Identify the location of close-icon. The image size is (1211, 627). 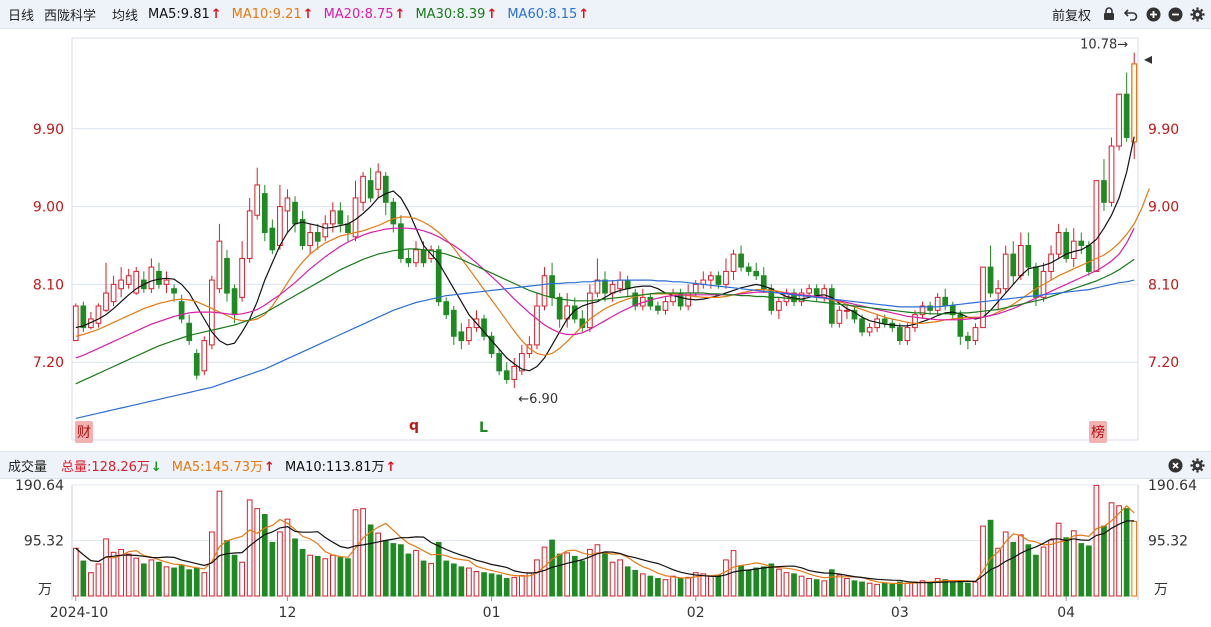
(1175, 465).